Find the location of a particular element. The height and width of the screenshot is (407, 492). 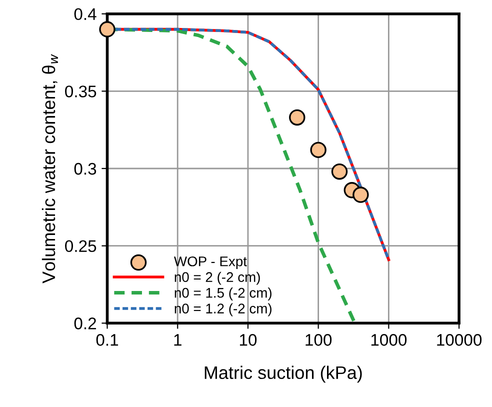

x-tick-label: 0.1 is located at coordinates (107, 340).